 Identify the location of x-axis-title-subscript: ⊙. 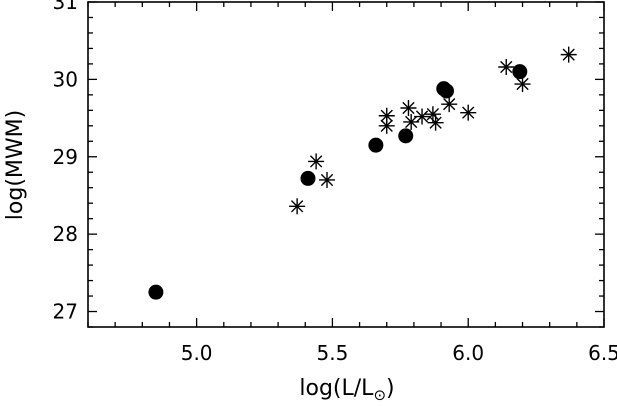
(379, 395).